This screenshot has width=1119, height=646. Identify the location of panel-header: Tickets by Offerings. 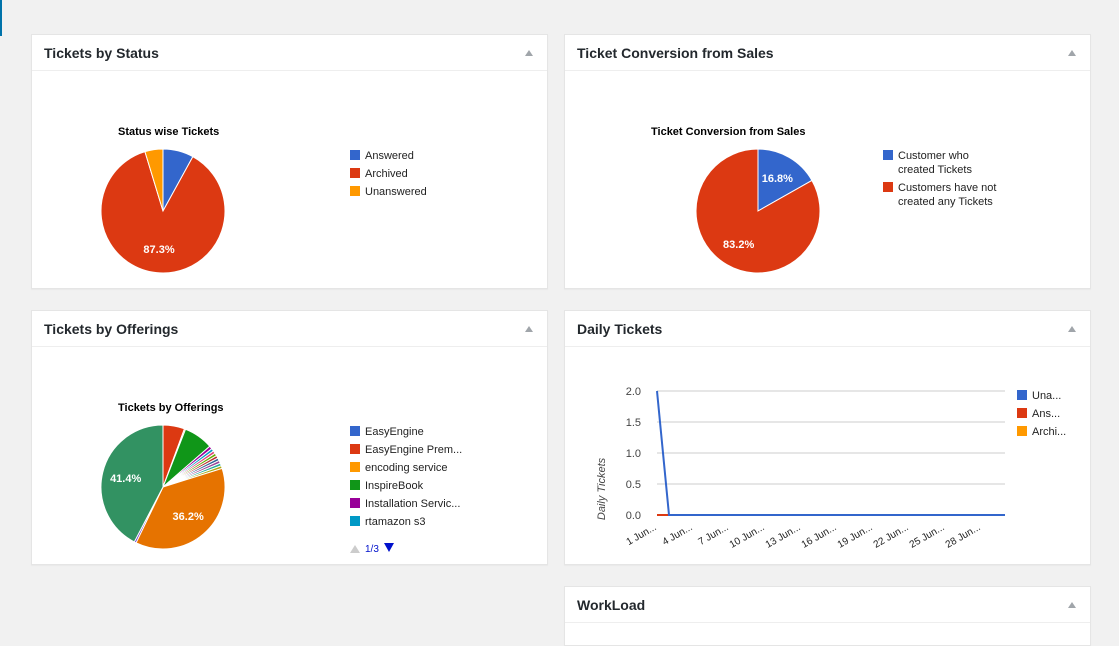
(289, 329).